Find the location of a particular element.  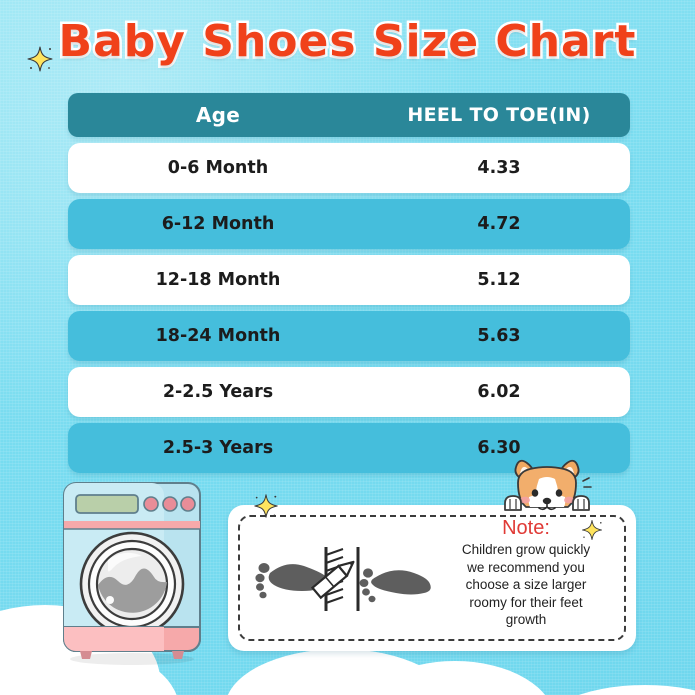

table-header-row: Age HEEL TO TOE(IN) is located at coordinates (349, 115).